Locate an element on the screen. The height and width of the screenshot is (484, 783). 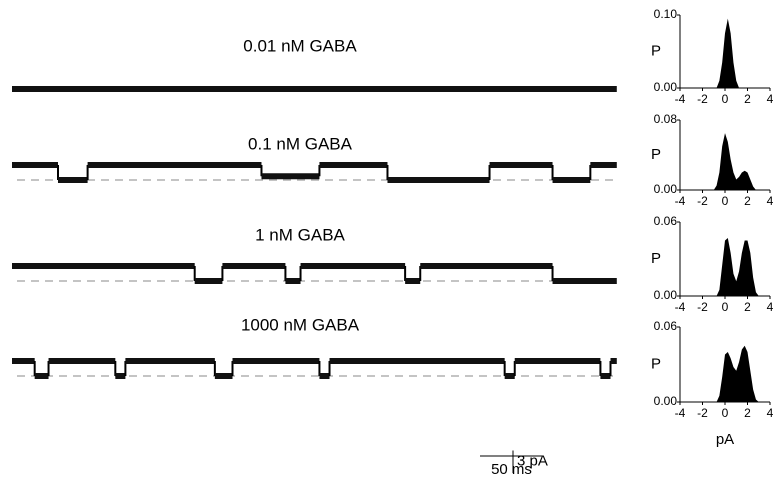
y-tick-label: 0.08 is located at coordinates (666, 119).